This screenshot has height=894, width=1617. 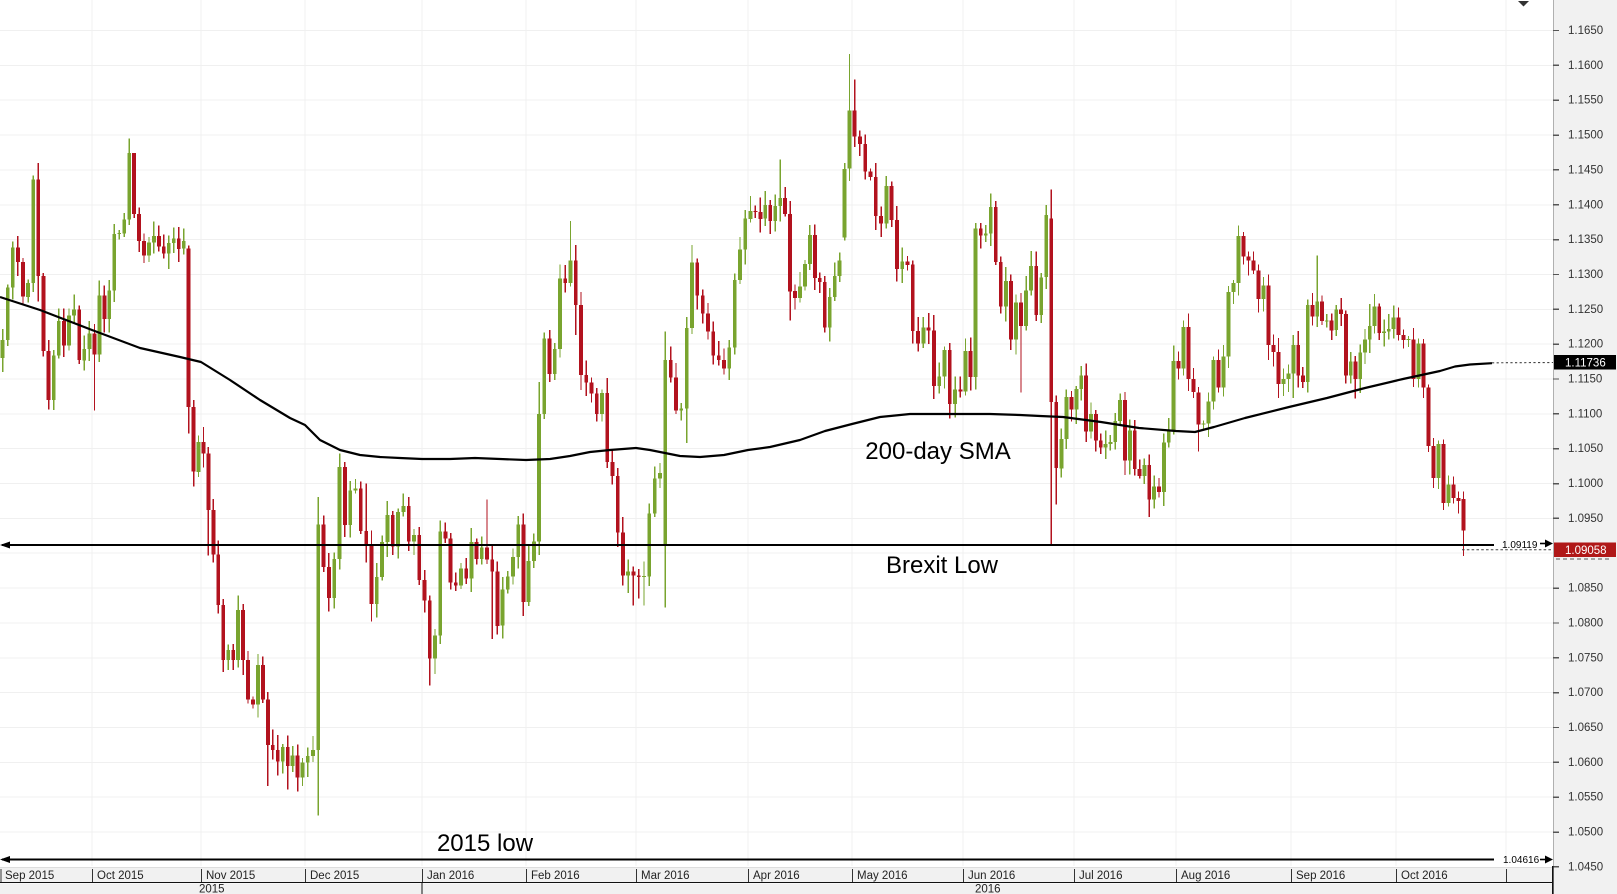 What do you see at coordinates (1520, 545) in the screenshot?
I see `svg-text: 1.09119` at bounding box center [1520, 545].